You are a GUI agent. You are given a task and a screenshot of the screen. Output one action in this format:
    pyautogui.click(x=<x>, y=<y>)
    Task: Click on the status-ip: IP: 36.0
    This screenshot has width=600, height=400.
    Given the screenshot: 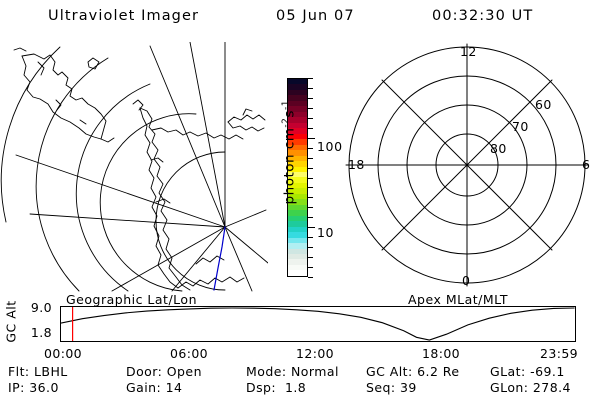 What is the action you would take?
    pyautogui.click(x=33, y=387)
    